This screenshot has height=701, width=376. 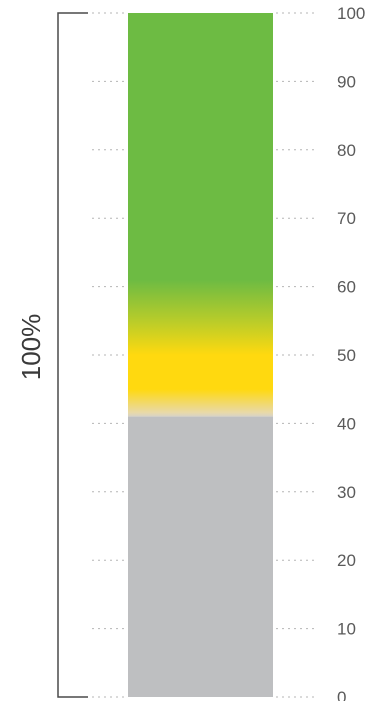 I want to click on bracket-line, so click(x=72, y=355).